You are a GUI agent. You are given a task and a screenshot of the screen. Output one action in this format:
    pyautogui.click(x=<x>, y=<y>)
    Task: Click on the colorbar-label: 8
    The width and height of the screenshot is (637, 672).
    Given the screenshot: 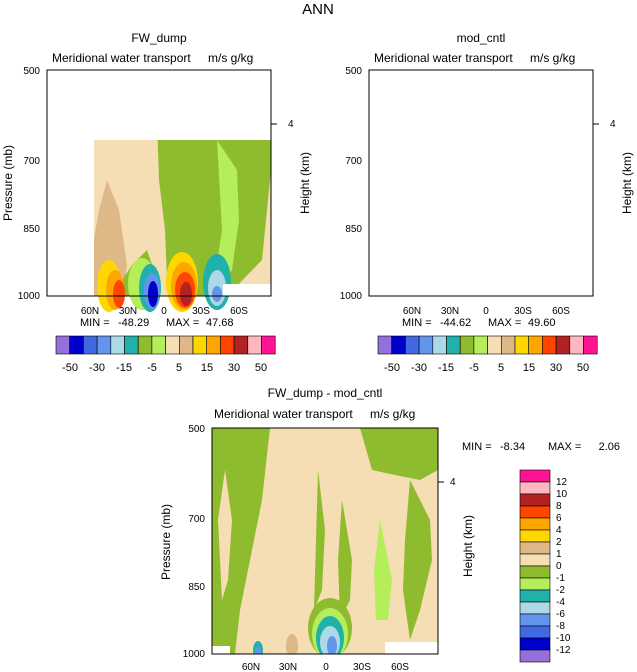 What is the action you would take?
    pyautogui.click(x=559, y=506)
    